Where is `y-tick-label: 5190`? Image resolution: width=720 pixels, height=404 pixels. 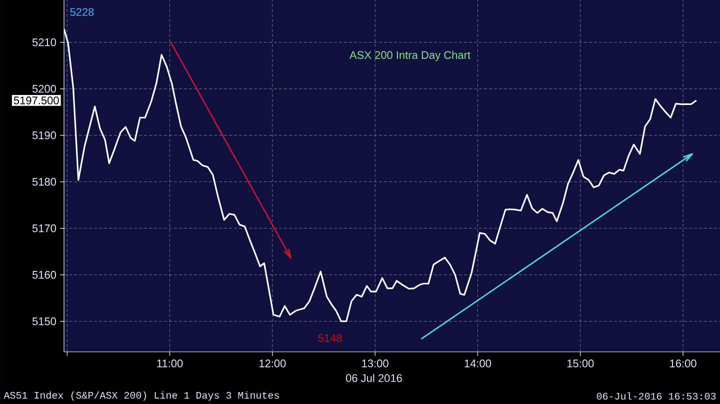
y-tick-label: 5190 is located at coordinates (44, 135).